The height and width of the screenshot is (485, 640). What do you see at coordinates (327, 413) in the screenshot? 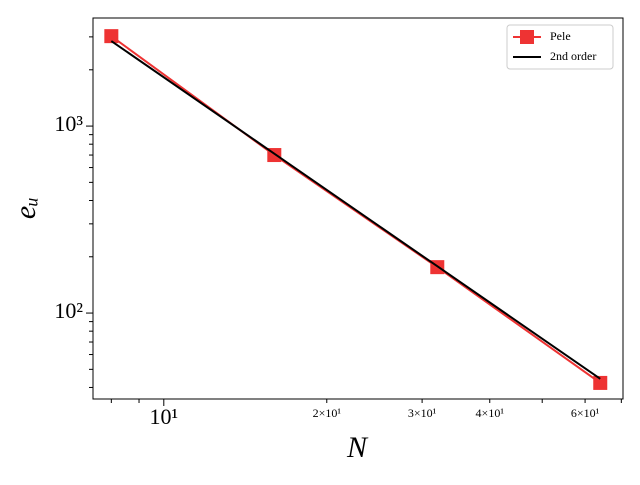
I see `x-minor-tick-label: 2×10¹` at bounding box center [327, 413].